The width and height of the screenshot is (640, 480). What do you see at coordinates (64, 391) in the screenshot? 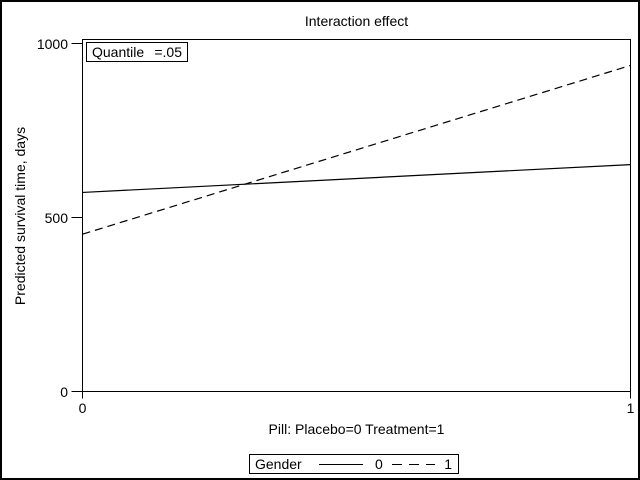
I see `y-tick-label: 0` at bounding box center [64, 391].